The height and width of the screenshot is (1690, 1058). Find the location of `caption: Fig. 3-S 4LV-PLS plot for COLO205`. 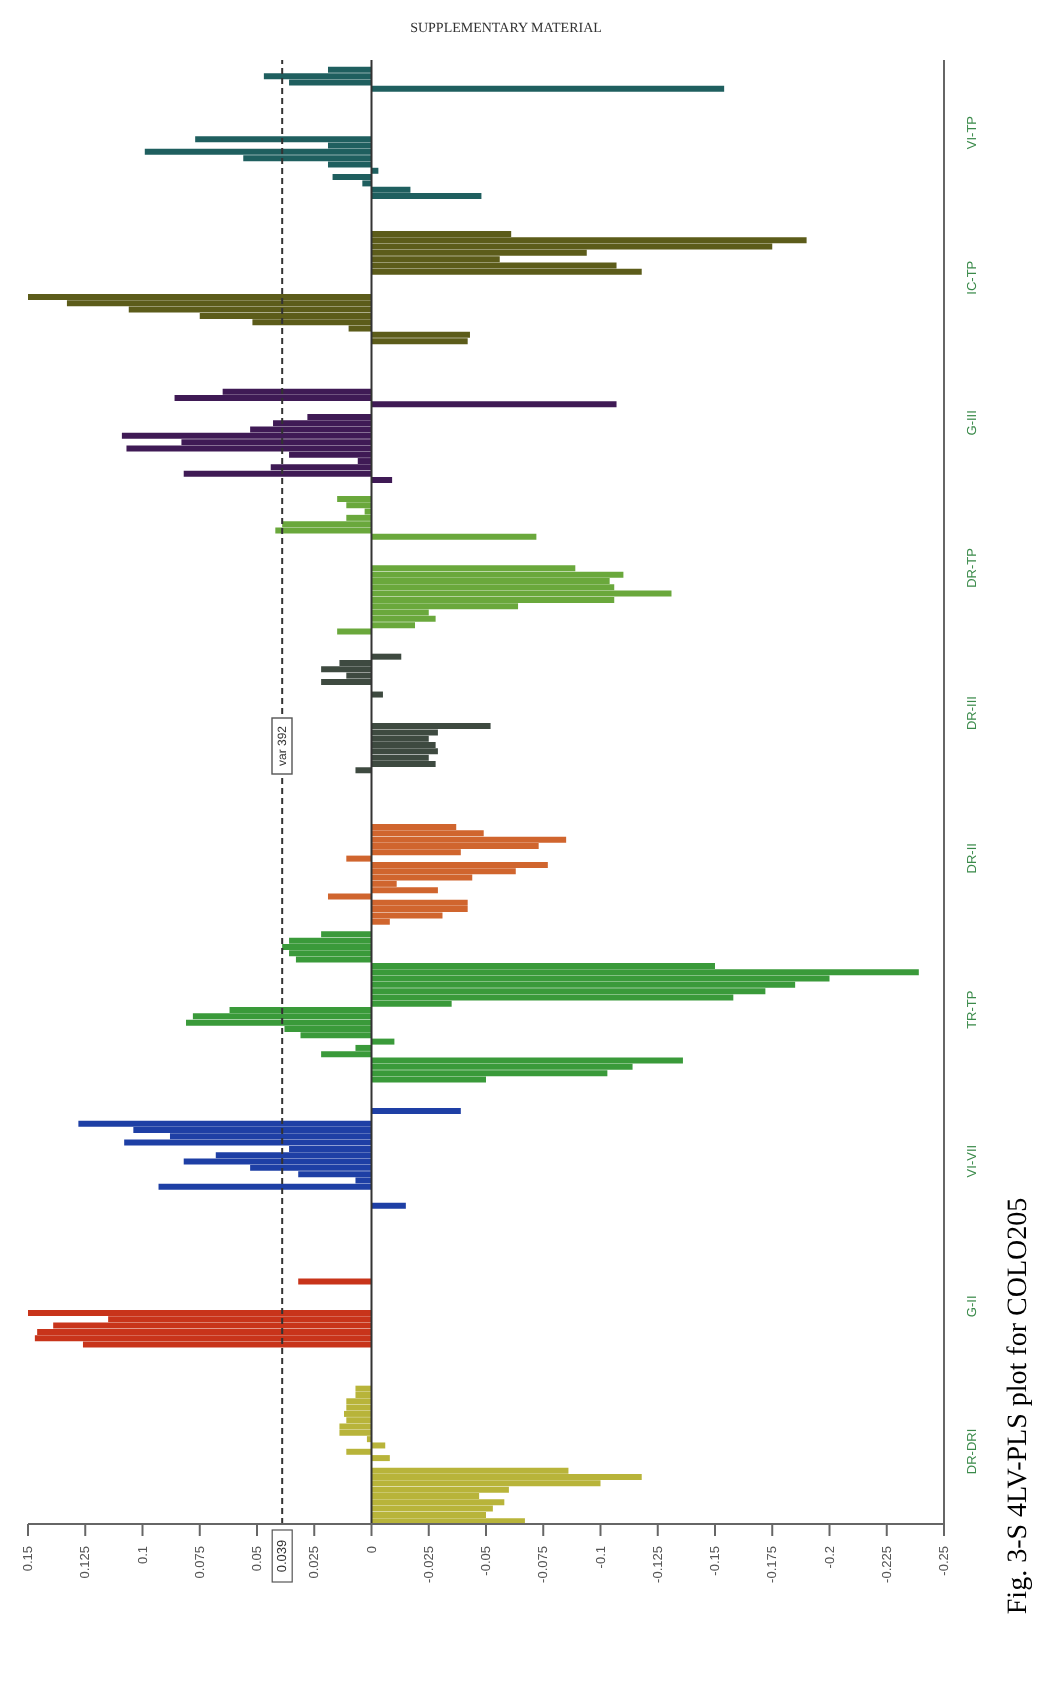

caption: Fig. 3-S 4LV-PLS plot for COLO205 is located at coordinates (1019, 1406).